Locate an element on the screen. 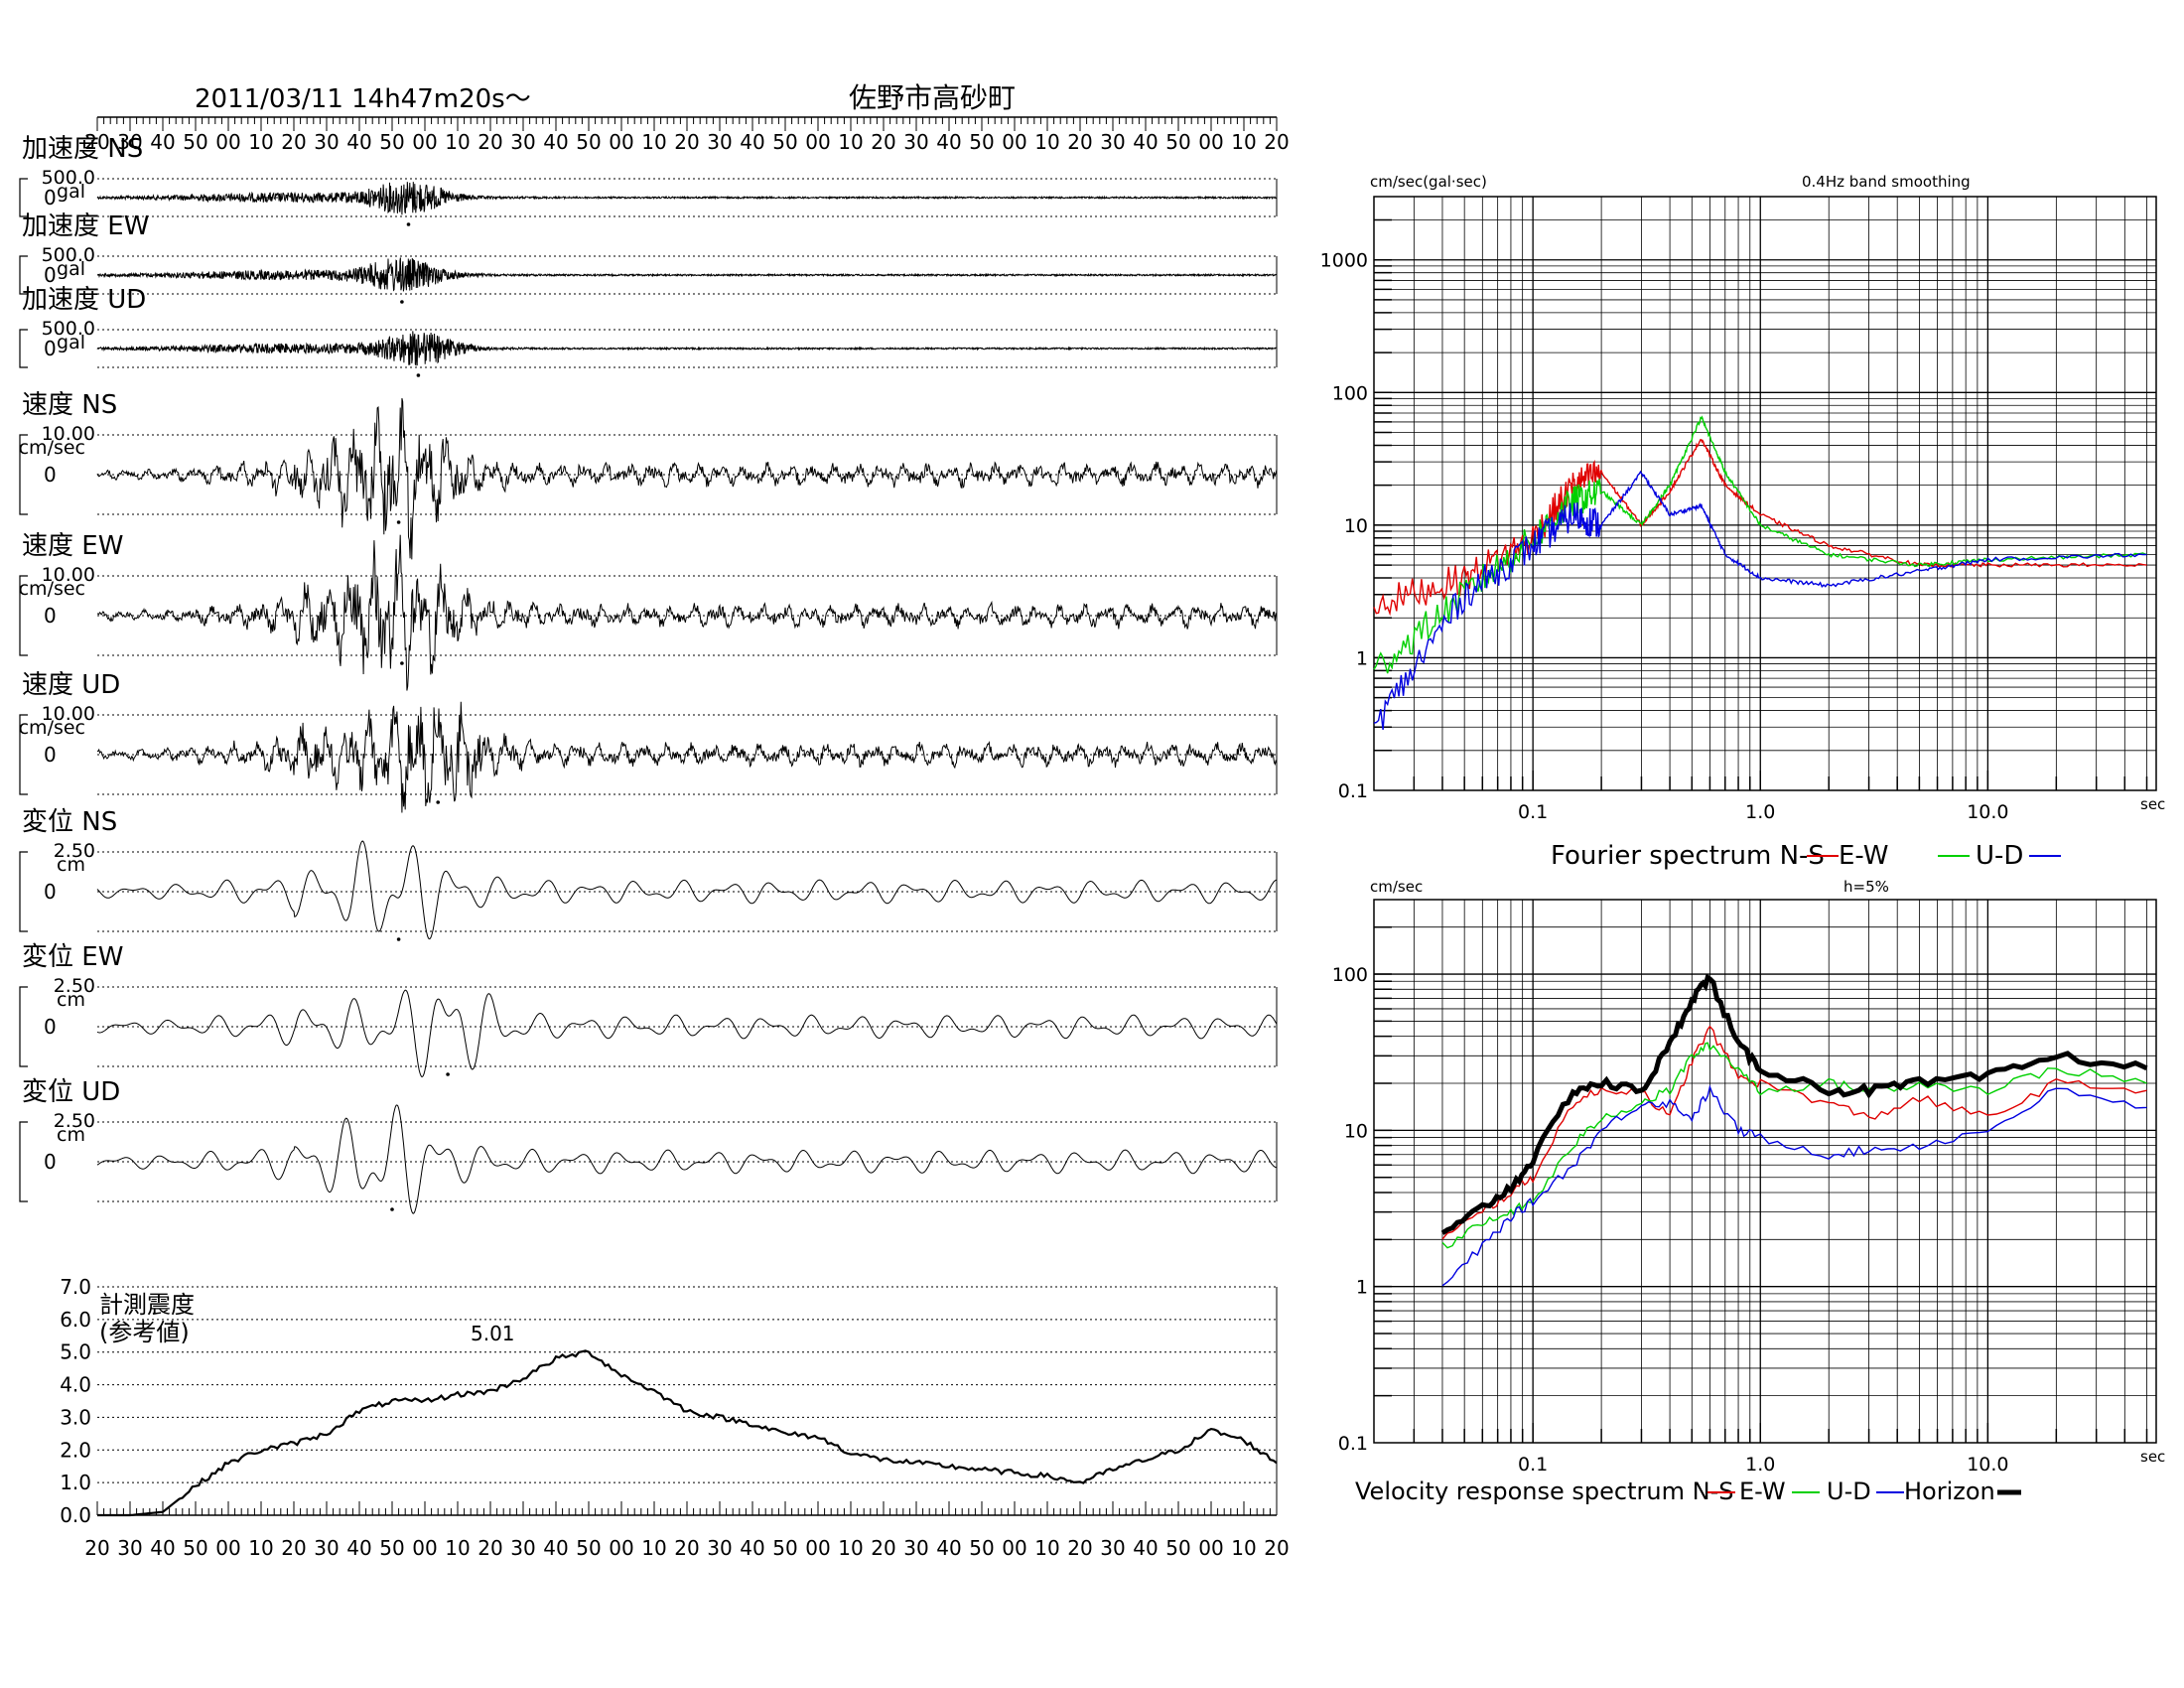 Image resolution: width=2184 pixels, height=1688 pixels. waveform-scale: 500.0 is located at coordinates (68, 255).